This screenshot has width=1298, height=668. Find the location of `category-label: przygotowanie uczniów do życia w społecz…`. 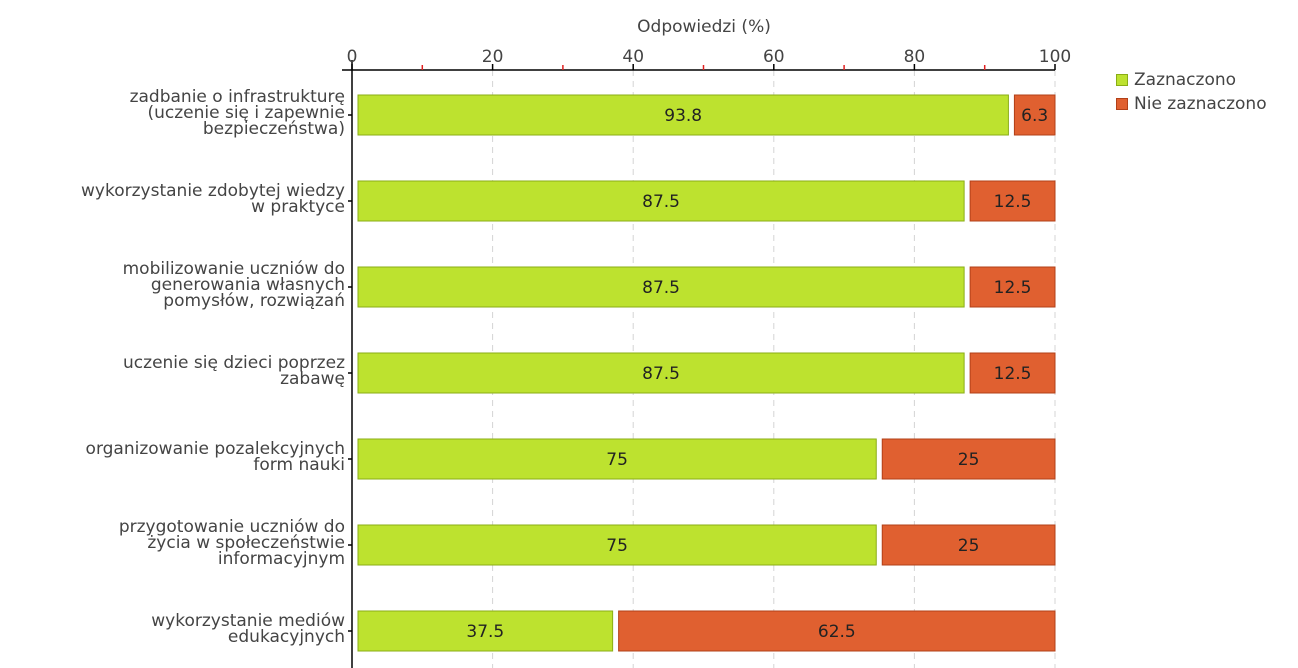

category-label: przygotowanie uczniów do życia w społecz… is located at coordinates (231, 543).